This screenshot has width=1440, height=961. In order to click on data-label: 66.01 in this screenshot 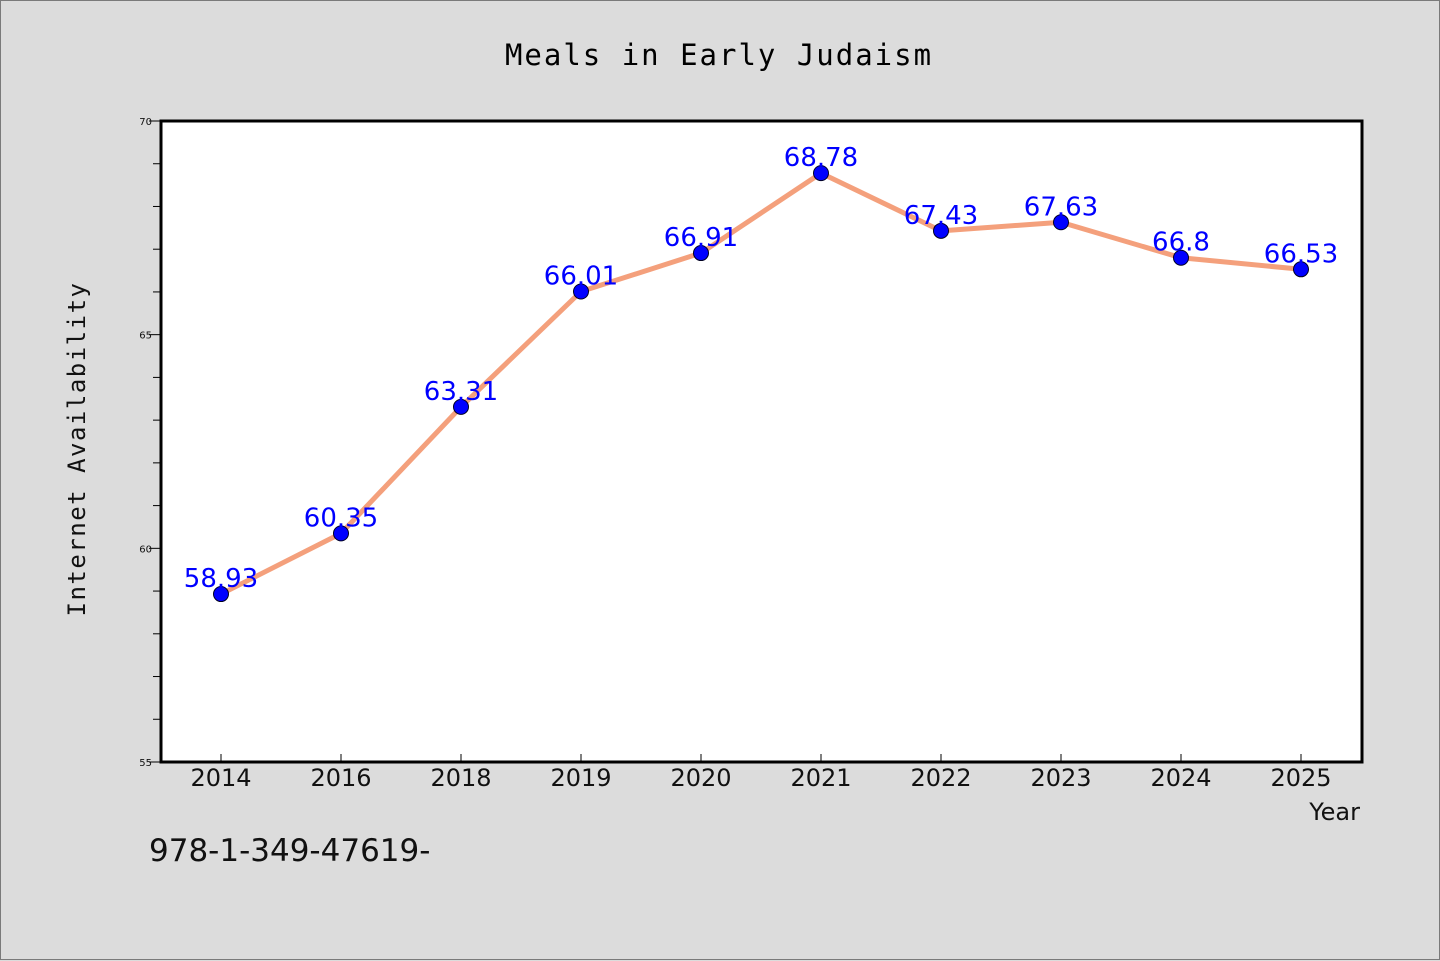, I will do `click(581, 277)`.